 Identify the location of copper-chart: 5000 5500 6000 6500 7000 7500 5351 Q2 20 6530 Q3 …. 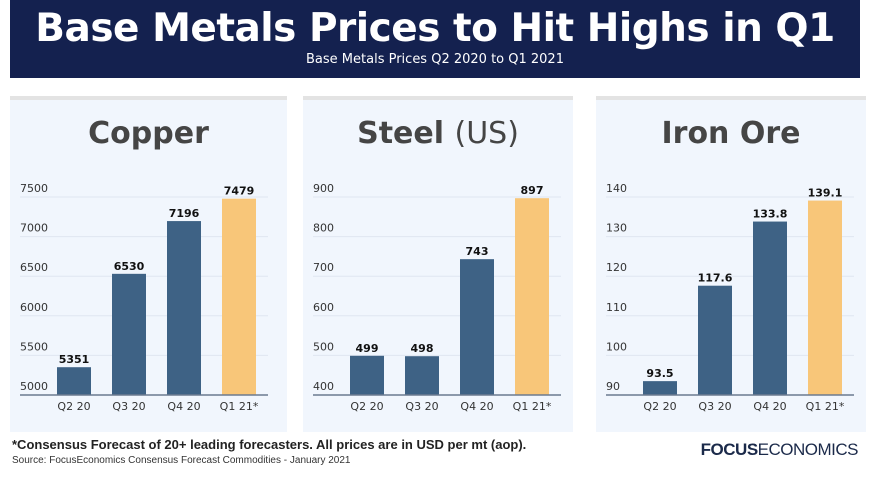
(144, 297).